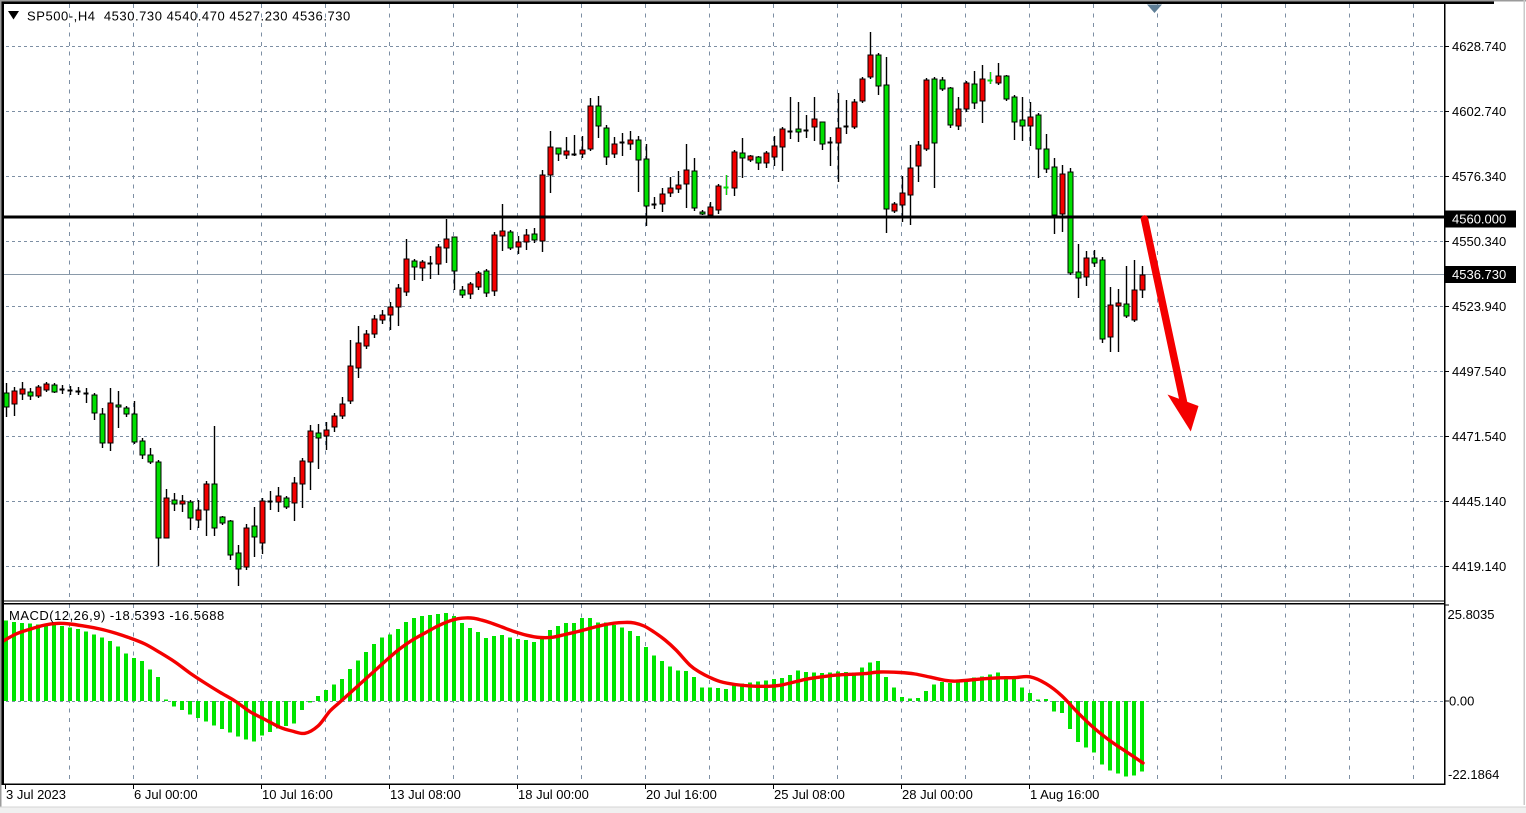 The height and width of the screenshot is (813, 1526). What do you see at coordinates (1479, 111) in the screenshot?
I see `svg-text: 4602.740` at bounding box center [1479, 111].